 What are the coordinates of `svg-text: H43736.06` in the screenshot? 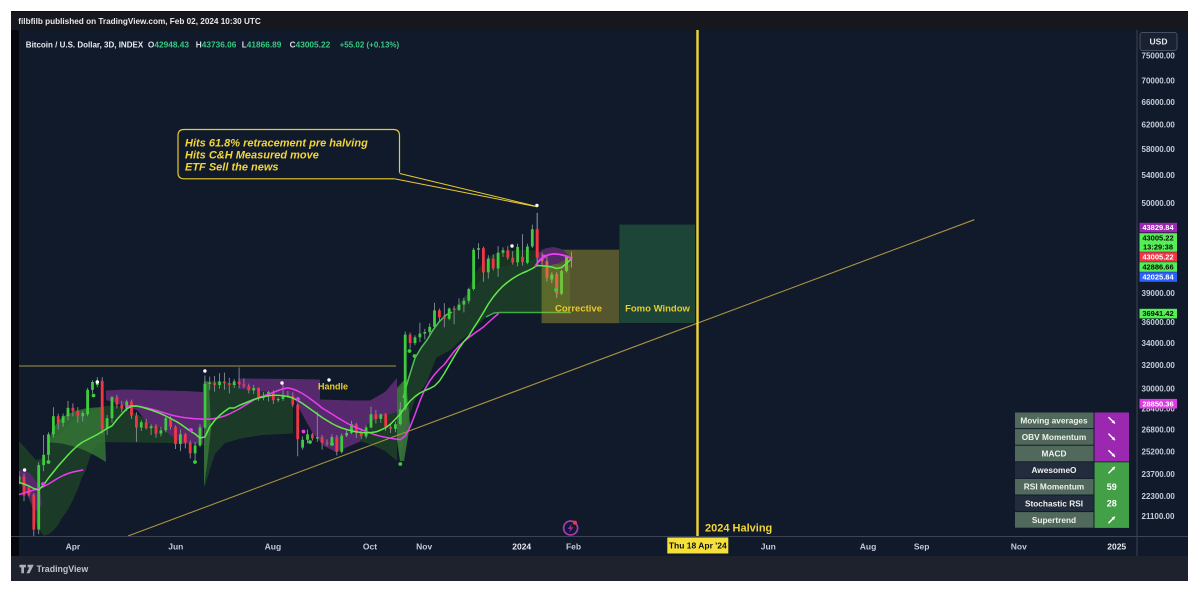 It's located at (216, 44).